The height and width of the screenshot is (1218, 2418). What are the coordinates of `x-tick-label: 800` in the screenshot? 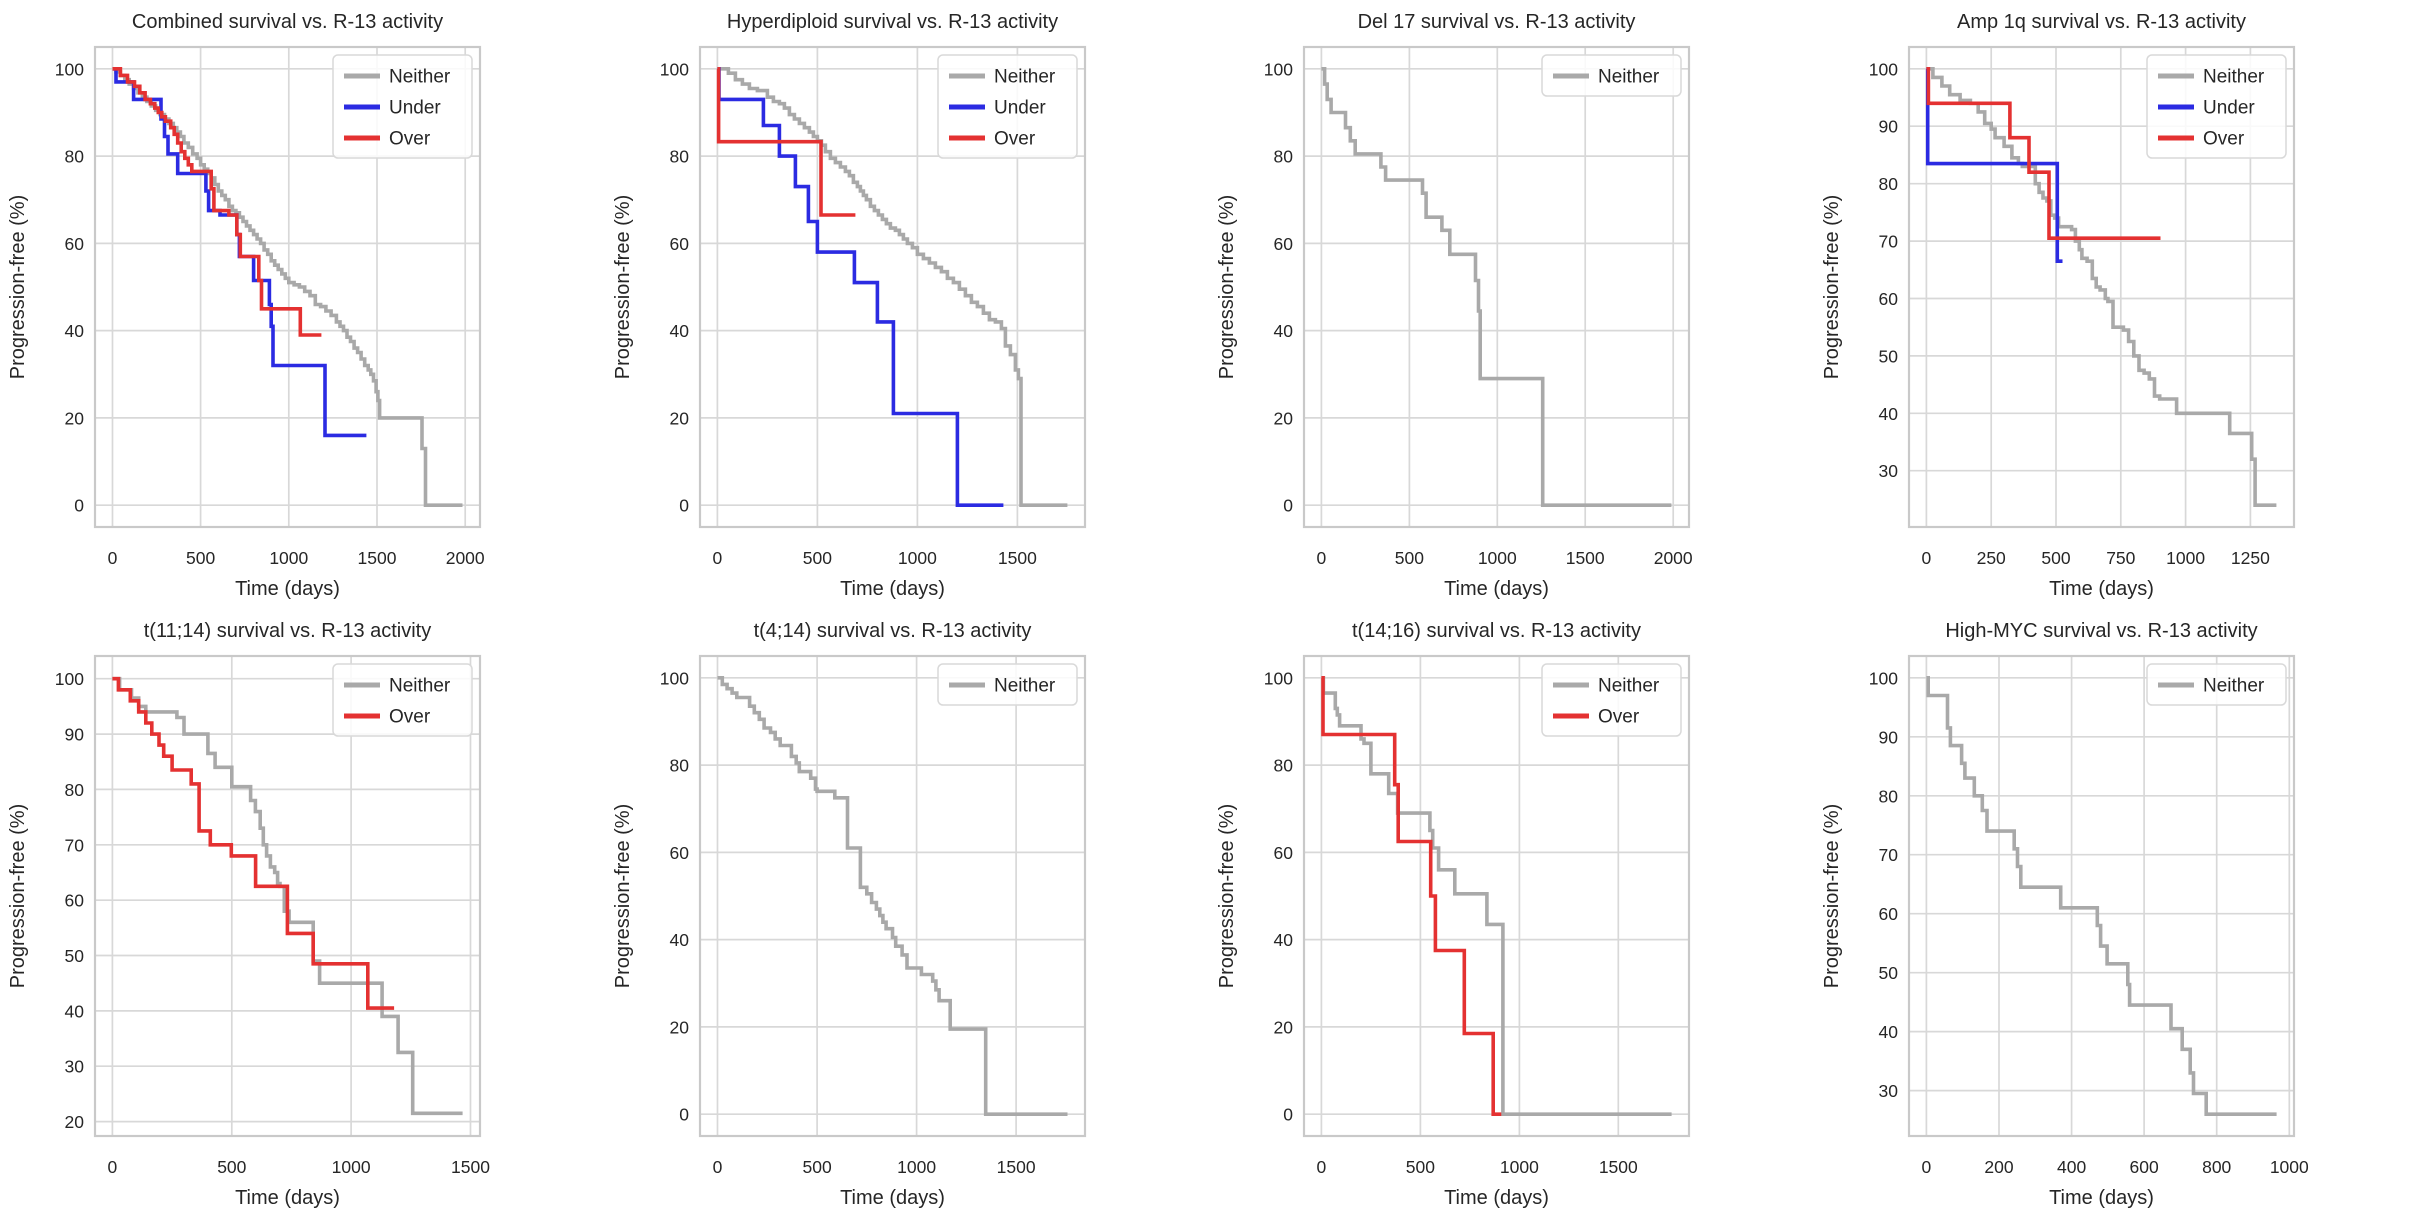 It's located at (2216, 1167).